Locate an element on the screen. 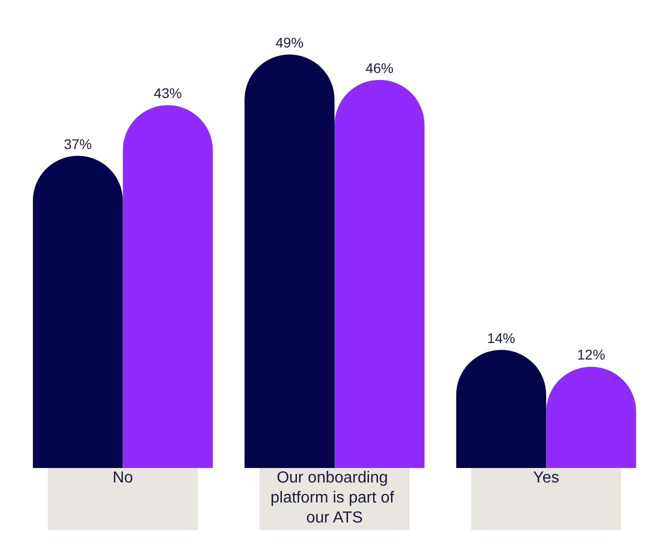  data-label: 12% is located at coordinates (591, 354).